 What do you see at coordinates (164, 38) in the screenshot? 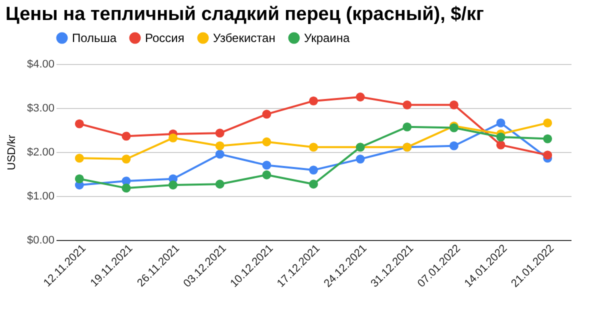
I see `legend-label: Россия` at bounding box center [164, 38].